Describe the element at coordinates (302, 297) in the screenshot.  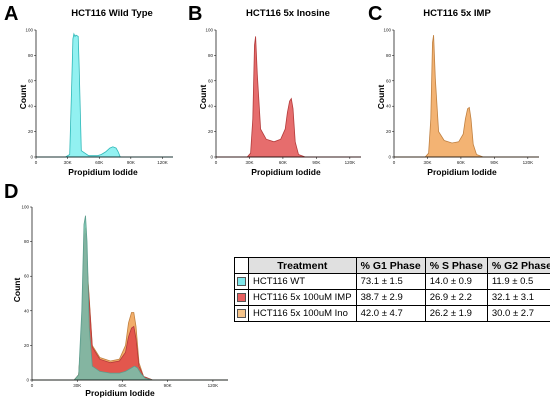
I see `treatment-cell: HCT116 5x 100uM IMP` at that location.